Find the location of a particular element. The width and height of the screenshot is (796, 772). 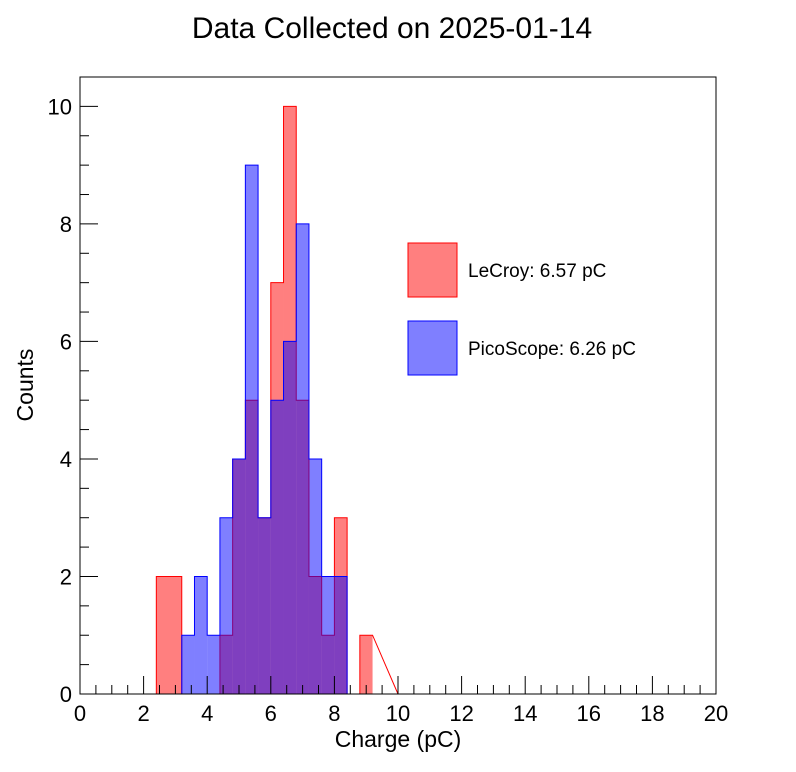

y-tick-label: 10 is located at coordinates (60, 106).